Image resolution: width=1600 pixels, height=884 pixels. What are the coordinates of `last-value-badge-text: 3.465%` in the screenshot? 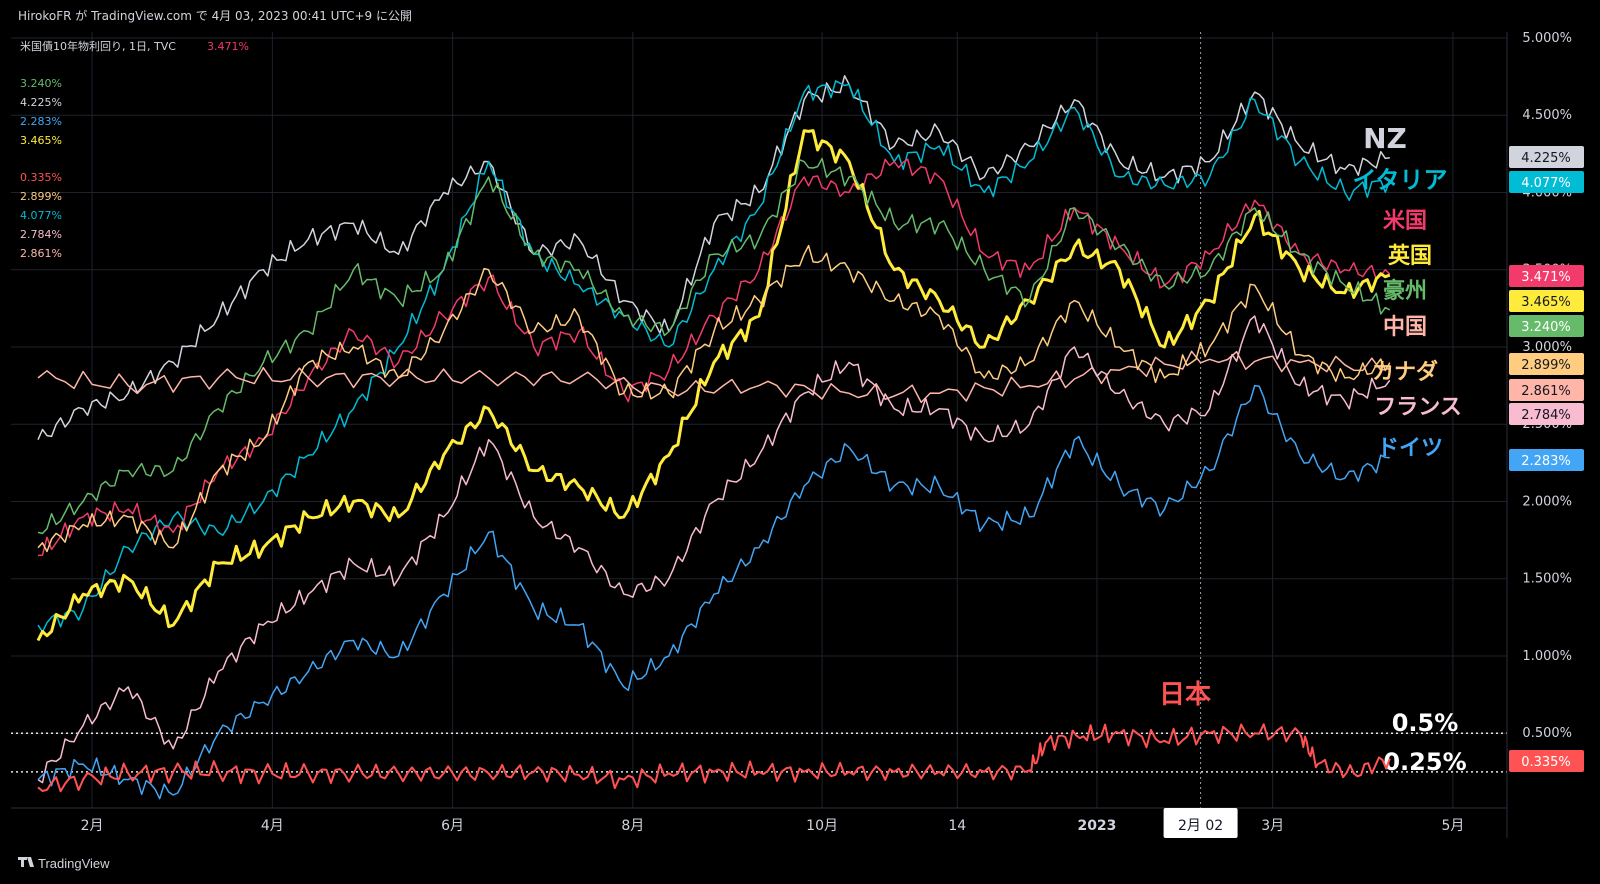 It's located at (1546, 302).